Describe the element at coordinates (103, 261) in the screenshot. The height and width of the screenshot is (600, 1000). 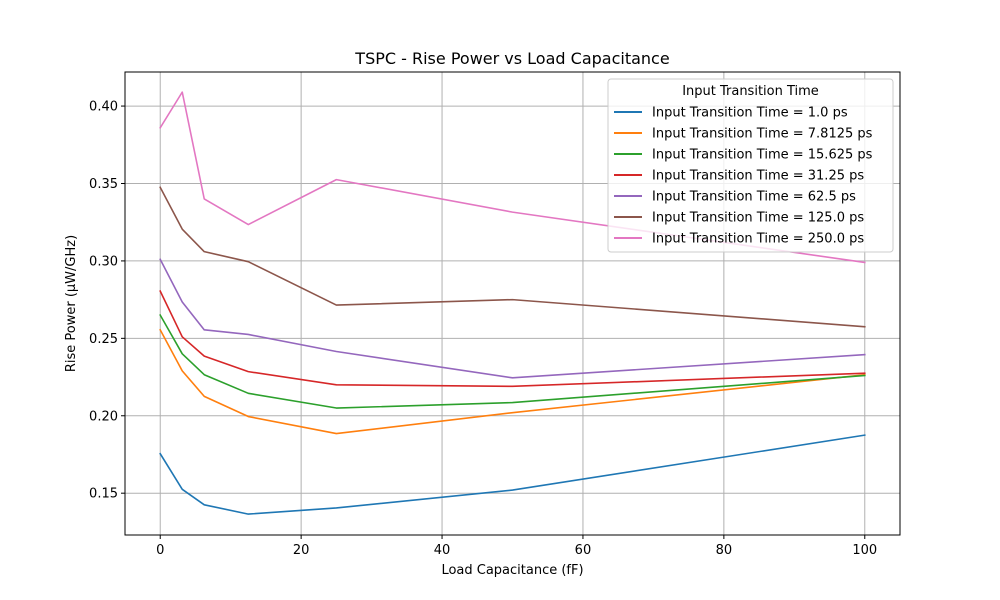
I see `y-tick-label: 0.30` at that location.